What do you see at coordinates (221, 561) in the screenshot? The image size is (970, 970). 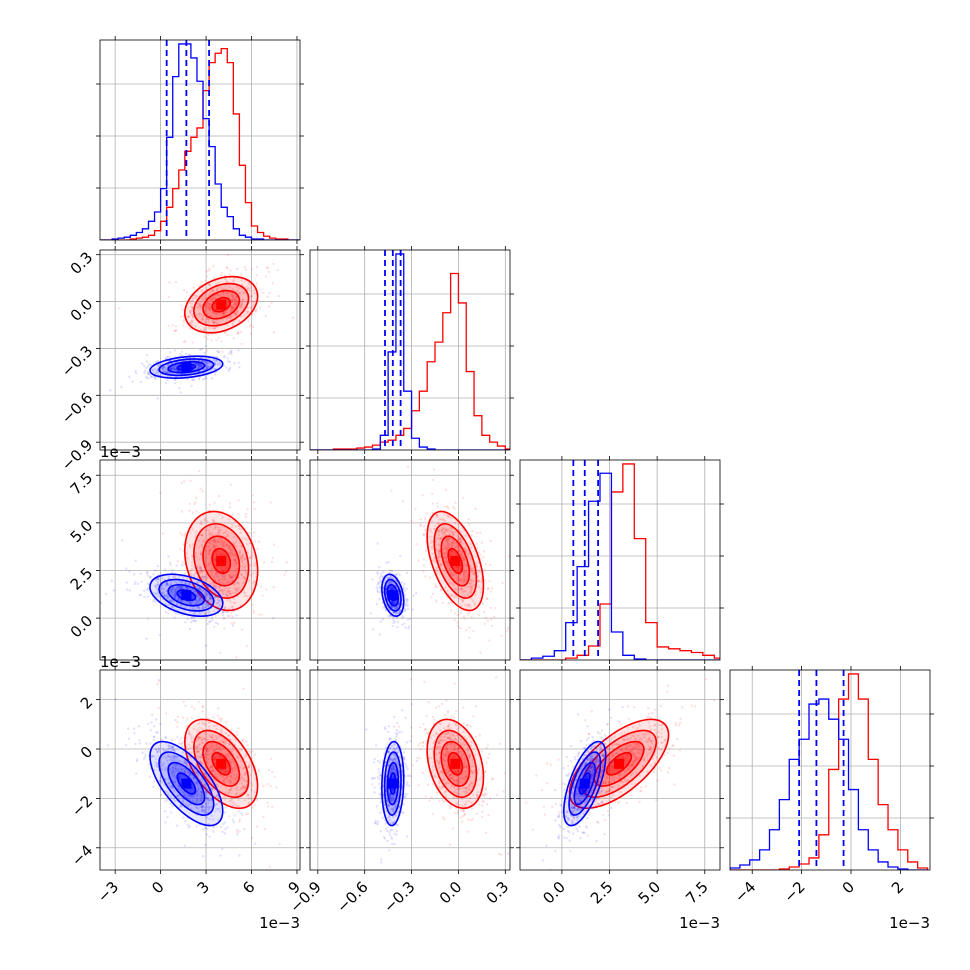 I see `contour-line` at bounding box center [221, 561].